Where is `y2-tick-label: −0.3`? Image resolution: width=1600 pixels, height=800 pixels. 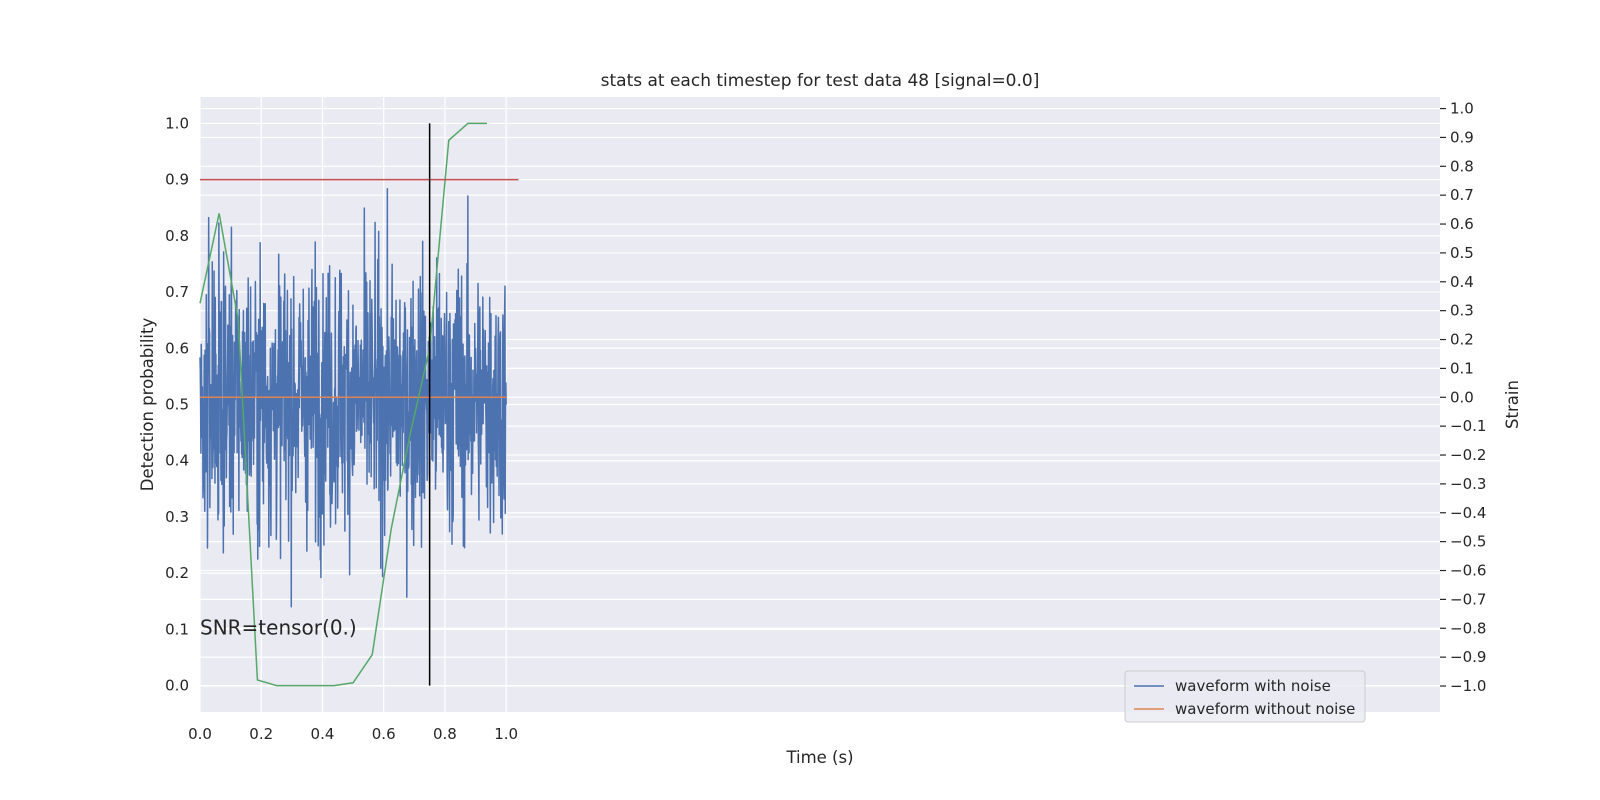 y2-tick-label: −0.3 is located at coordinates (1468, 484).